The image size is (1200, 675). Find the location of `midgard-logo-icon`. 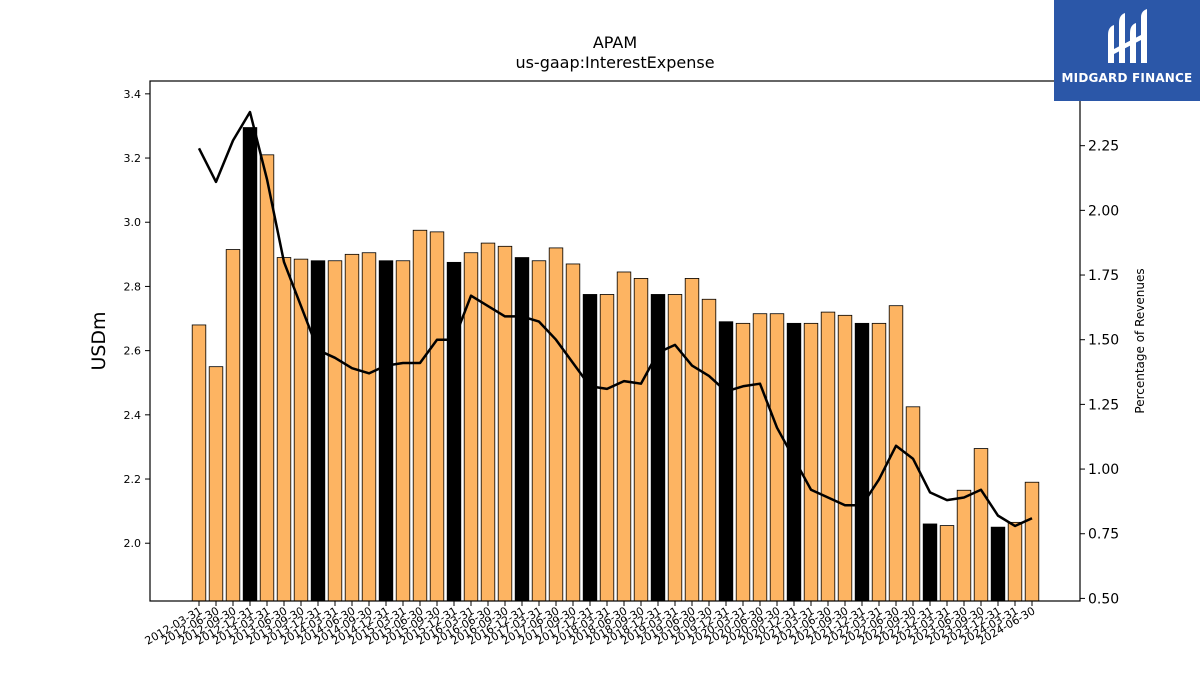

midgard-logo-icon is located at coordinates (1127, 36).